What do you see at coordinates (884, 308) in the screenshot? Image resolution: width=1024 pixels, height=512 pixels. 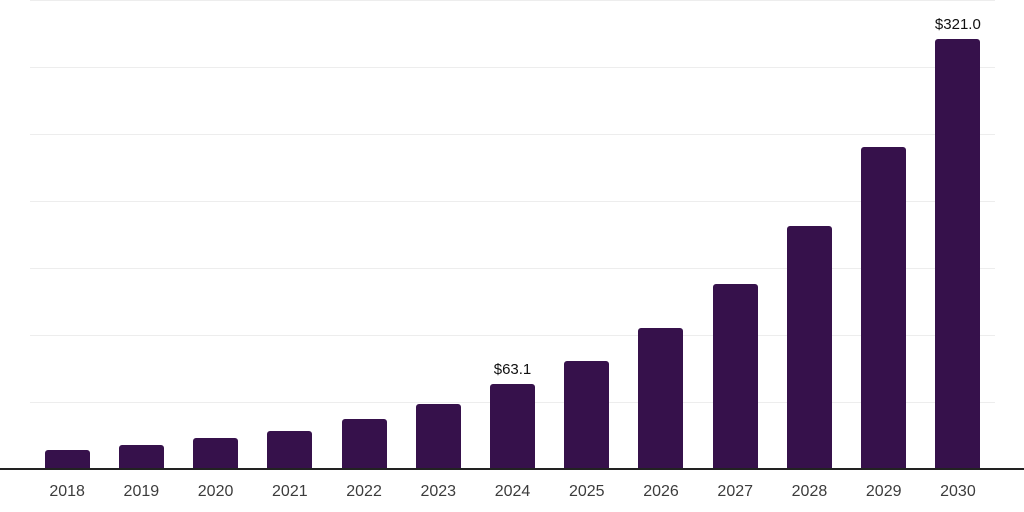 I see `bar-2029` at bounding box center [884, 308].